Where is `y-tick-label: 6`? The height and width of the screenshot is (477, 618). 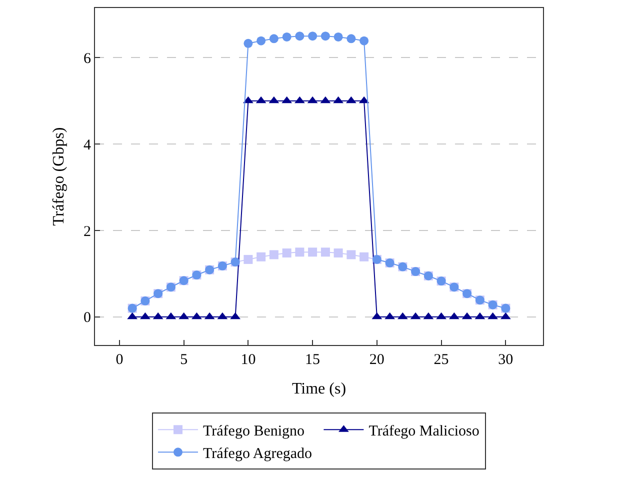
y-tick-label: 6 is located at coordinates (88, 58).